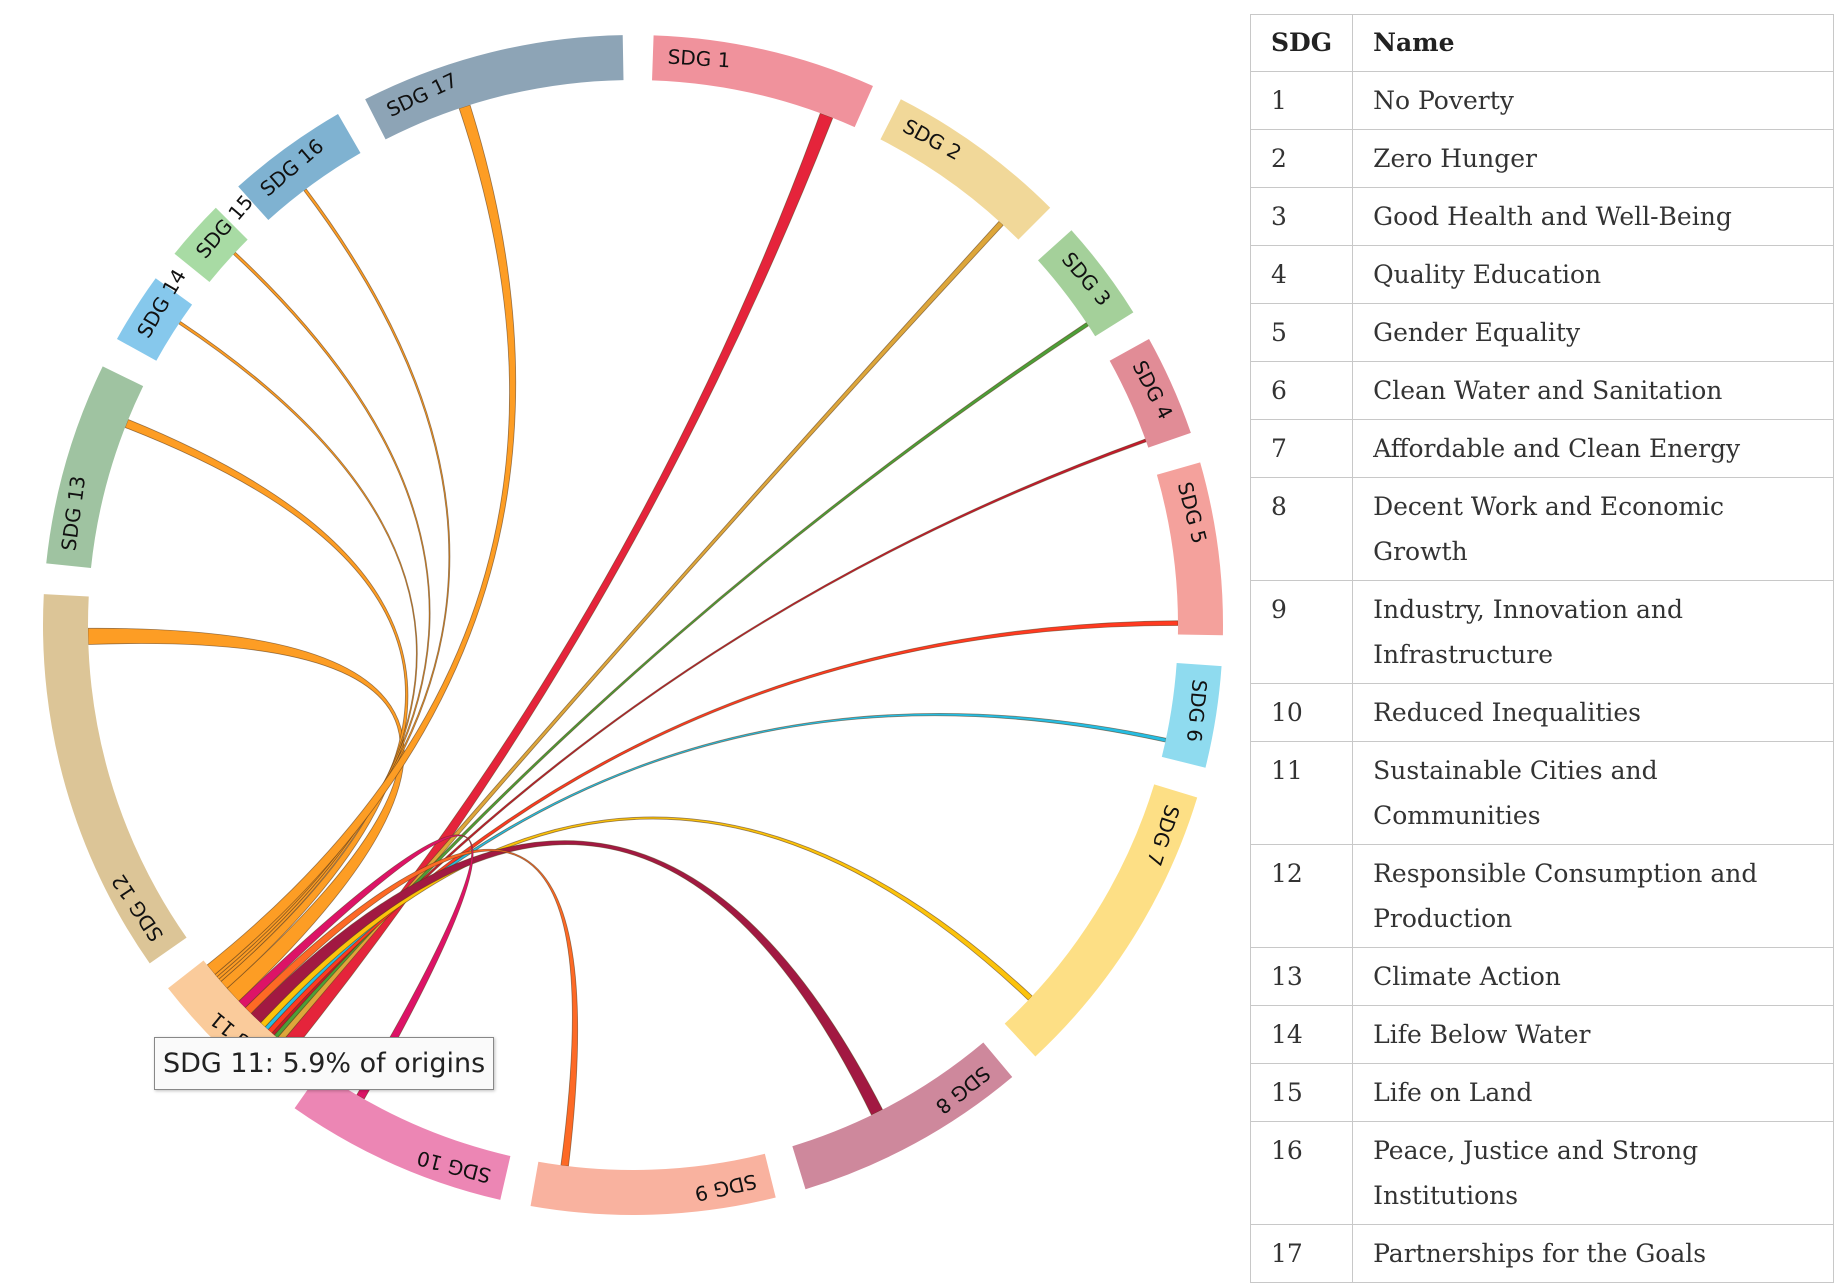 This screenshot has height=1283, width=1844. I want to click on table-row: 11 Sustainable Cities and Communities, so click(1542, 793).